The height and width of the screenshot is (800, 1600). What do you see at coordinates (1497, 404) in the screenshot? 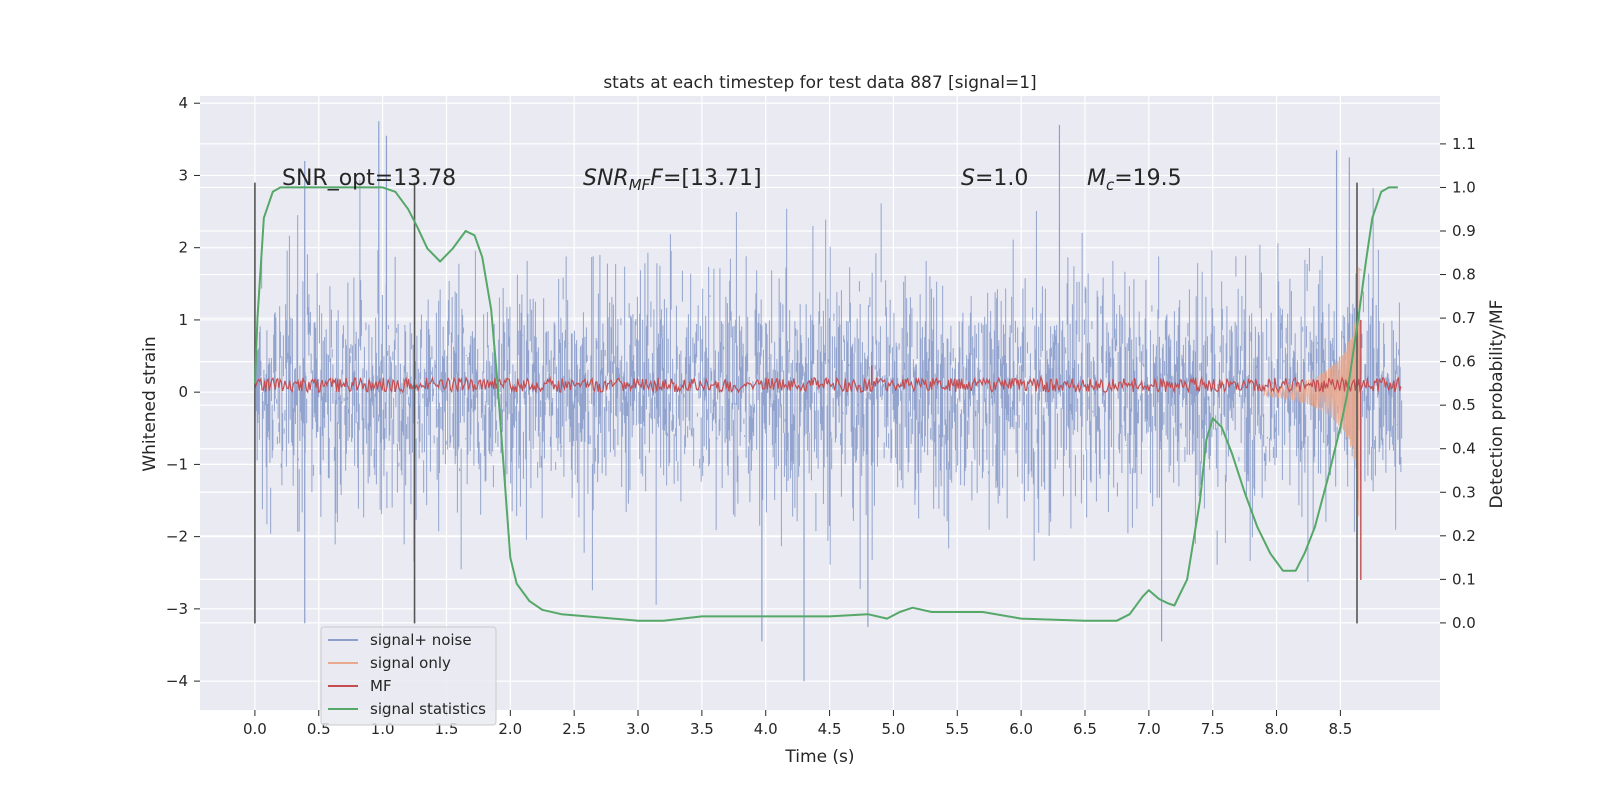
I see `y2-axis-label: Detection probability/MF` at bounding box center [1497, 404].